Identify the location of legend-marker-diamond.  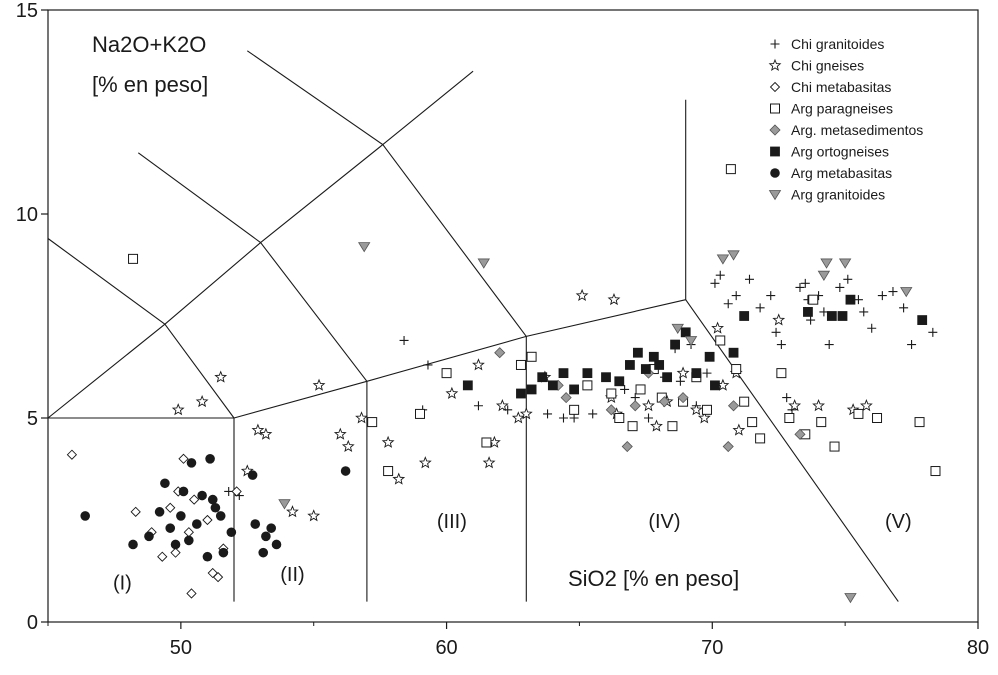
(775, 87).